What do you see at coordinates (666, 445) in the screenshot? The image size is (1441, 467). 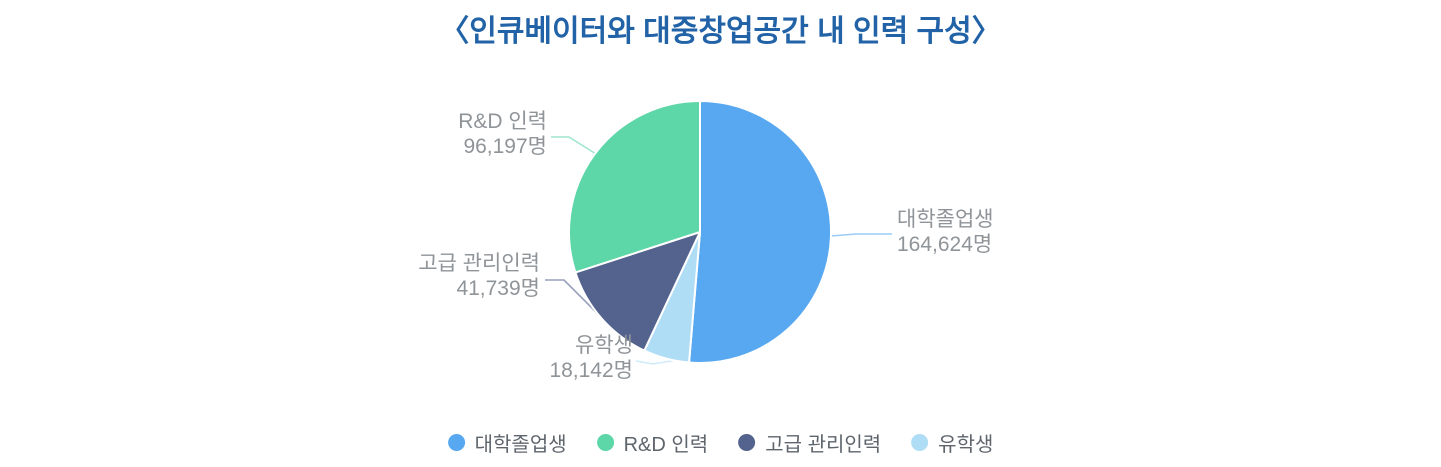 I see `legend-label: R&D 인력` at bounding box center [666, 445].